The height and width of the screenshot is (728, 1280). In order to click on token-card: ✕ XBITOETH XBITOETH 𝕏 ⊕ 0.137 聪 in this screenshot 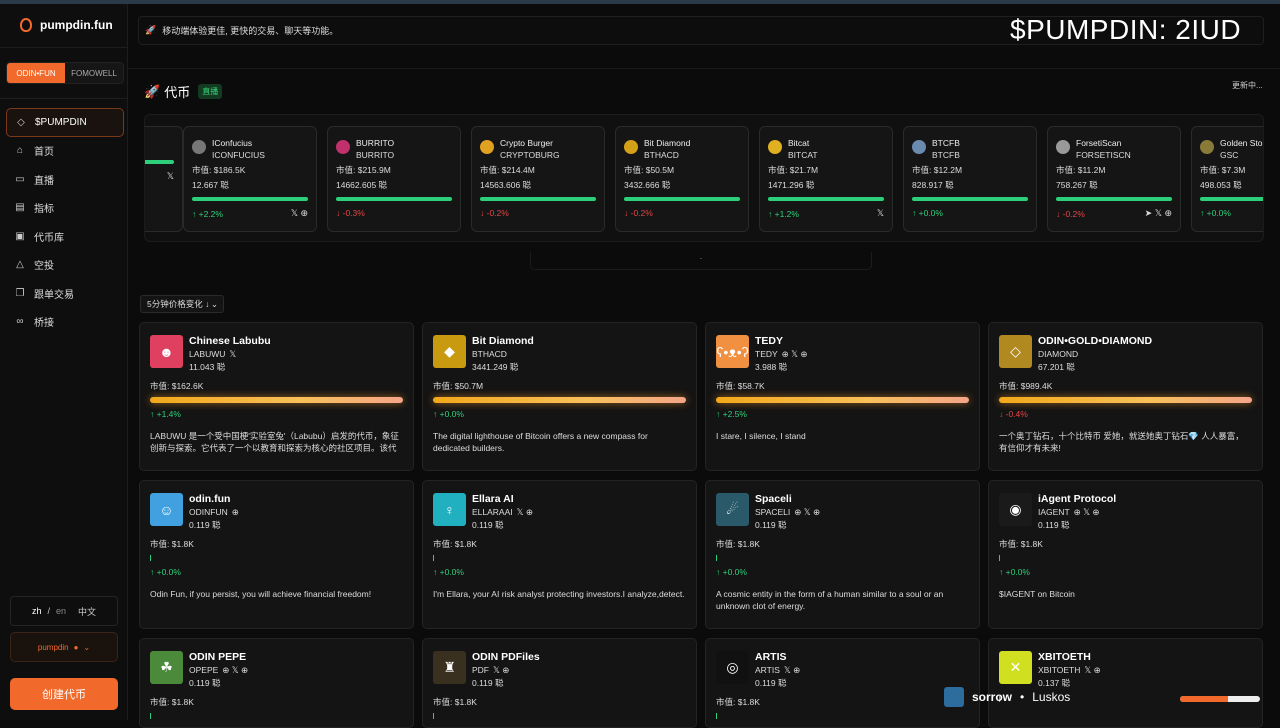, I will do `click(1125, 683)`.